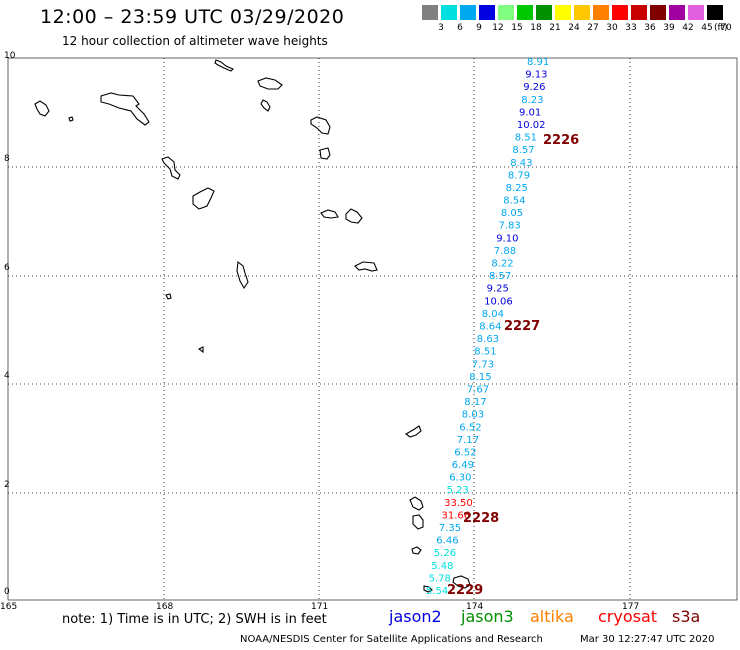 This screenshot has width=740, height=650. I want to click on swh-reading: 8.91, so click(538, 62).